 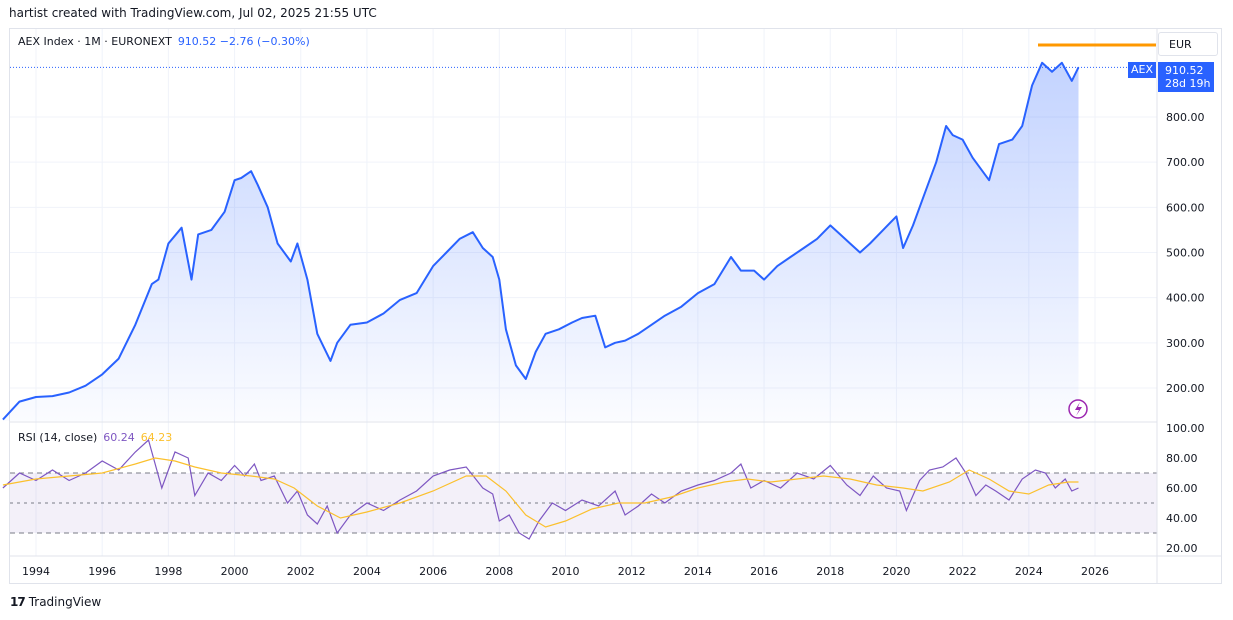 I want to click on price-tick-label: 400.00, so click(x=1185, y=298).